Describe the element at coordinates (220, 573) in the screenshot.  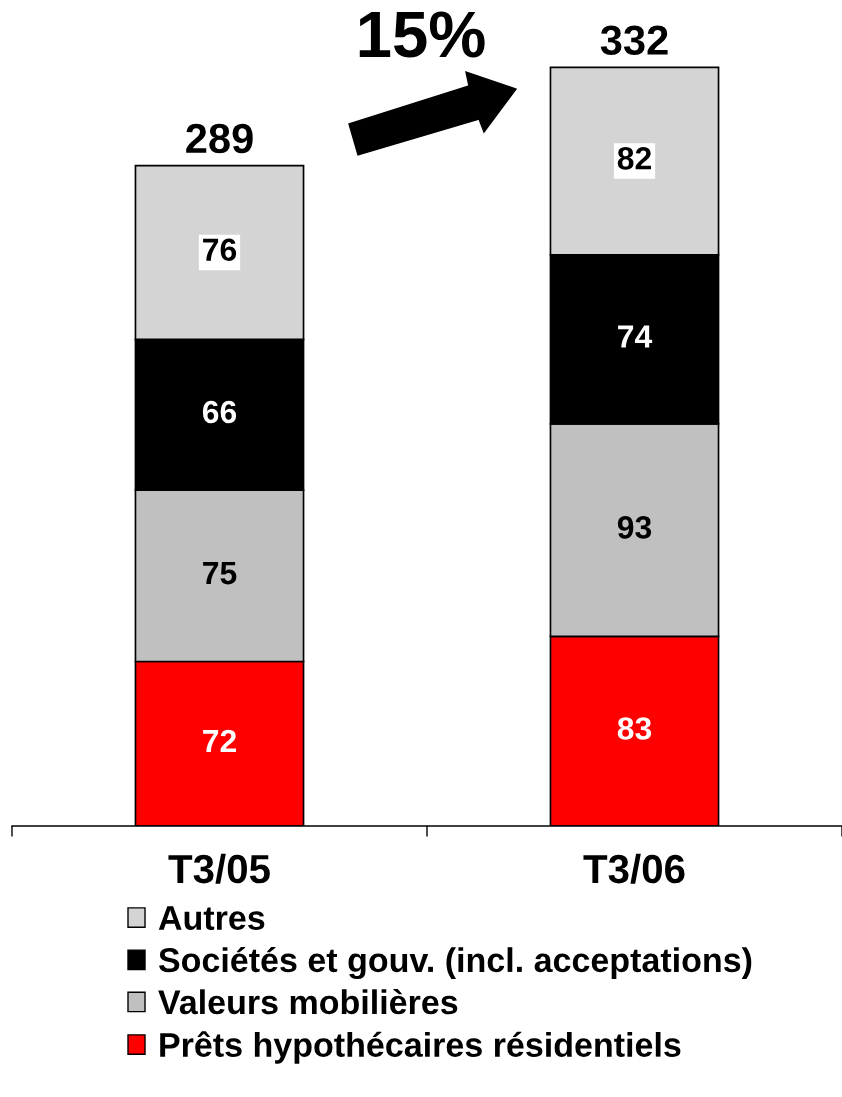
I see `data-label: 75` at that location.